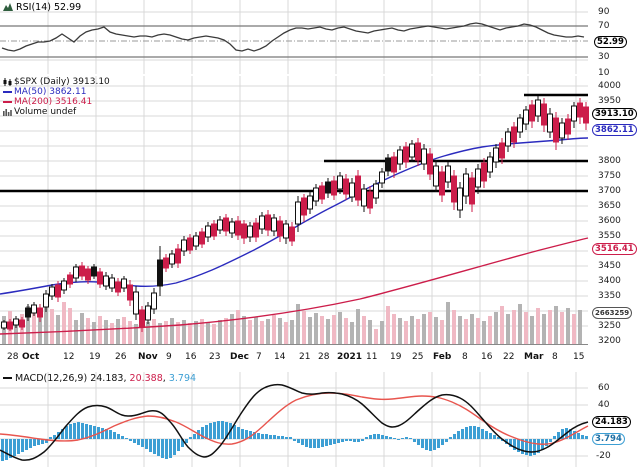  I want to click on macd-swatch-icon, so click(7, 378).